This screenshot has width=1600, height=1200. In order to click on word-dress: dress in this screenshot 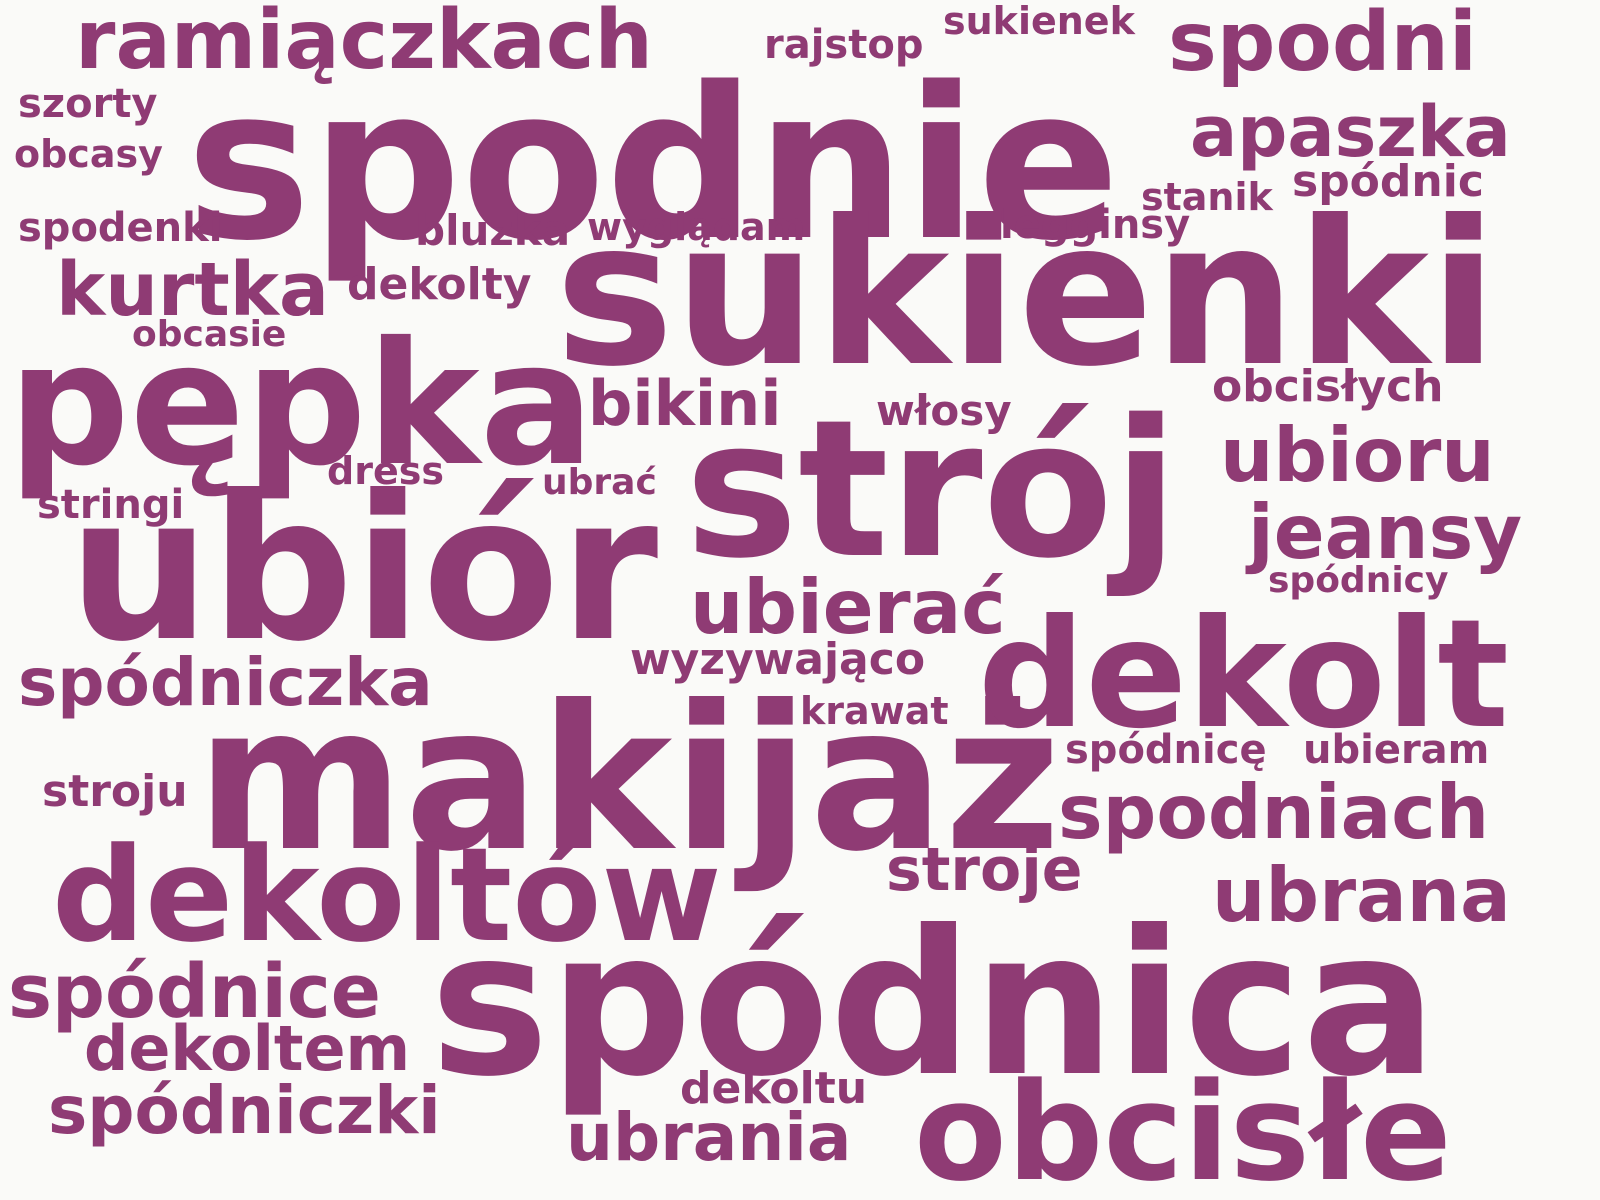, I will do `click(385, 471)`.